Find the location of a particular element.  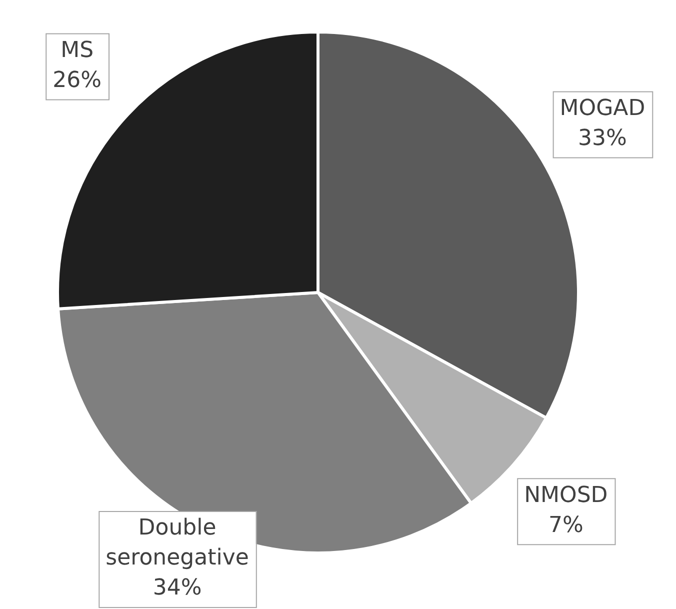

data-label: 26% is located at coordinates (77, 80).